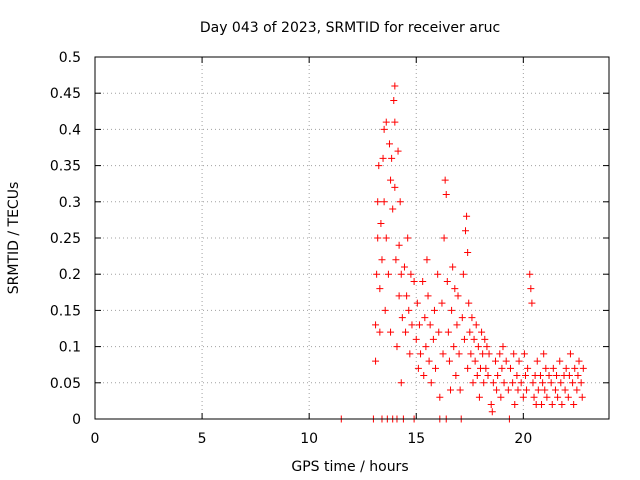 This screenshot has height=480, width=640. I want to click on y-tick-label: 0.45, so click(65, 94).